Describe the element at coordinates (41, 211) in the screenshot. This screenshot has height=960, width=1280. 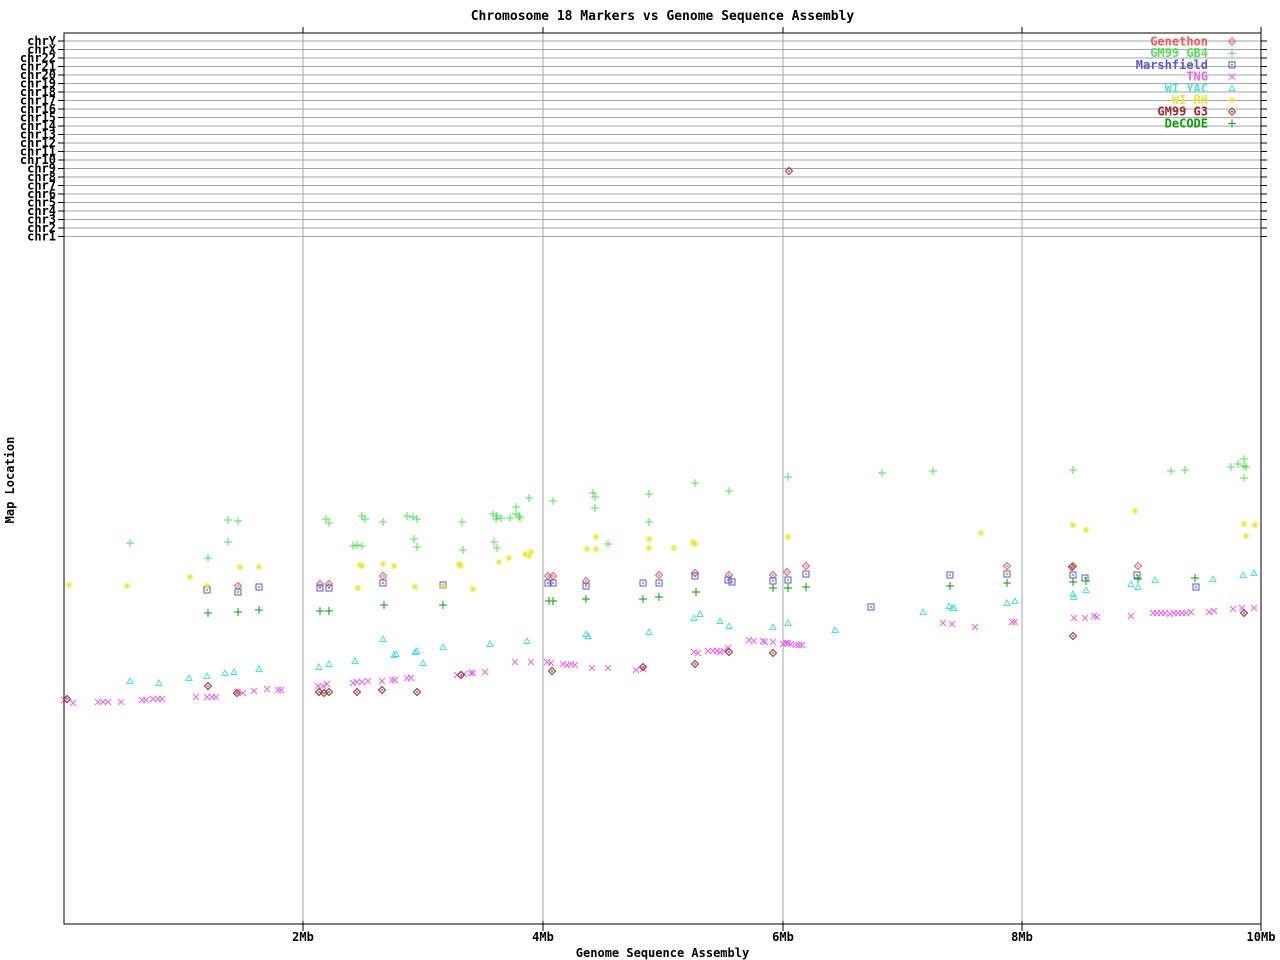
I see `chr-label: chr4` at that location.